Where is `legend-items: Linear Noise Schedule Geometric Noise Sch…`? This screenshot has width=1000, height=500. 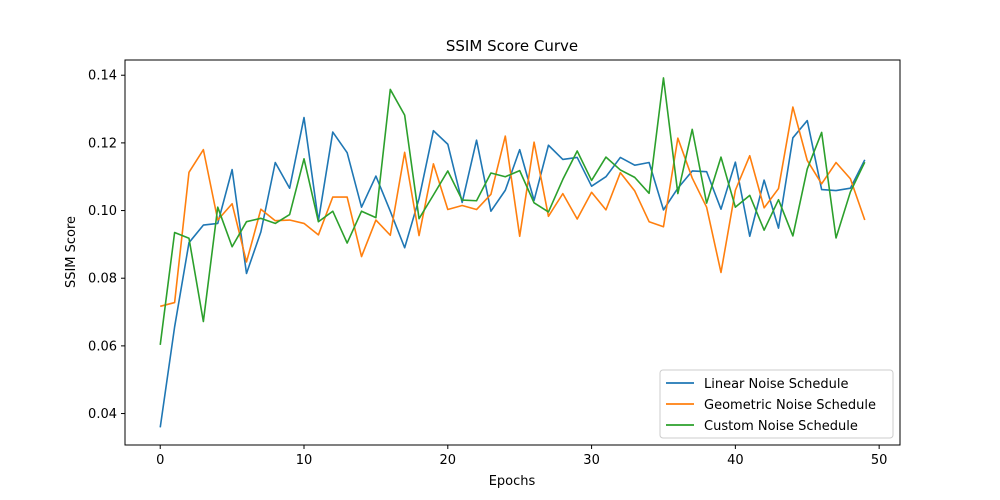 legend-items: Linear Noise Schedule Geometric Noise Sch… is located at coordinates (771, 405).